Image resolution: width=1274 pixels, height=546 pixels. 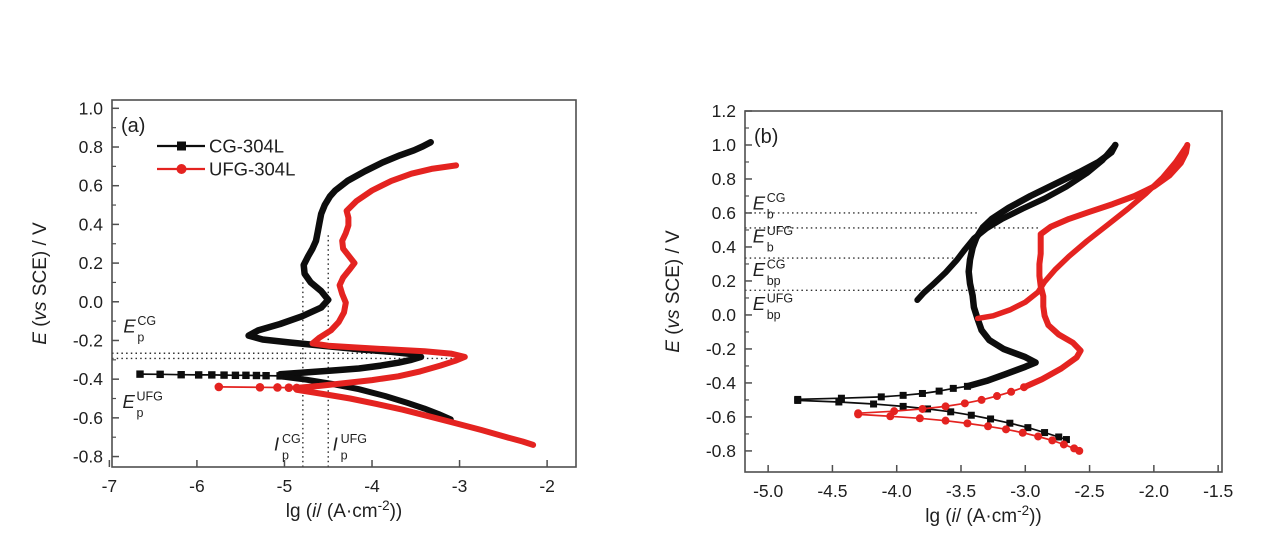 What do you see at coordinates (724, 111) in the screenshot?
I see `y-tick-label: 1.2` at bounding box center [724, 111].